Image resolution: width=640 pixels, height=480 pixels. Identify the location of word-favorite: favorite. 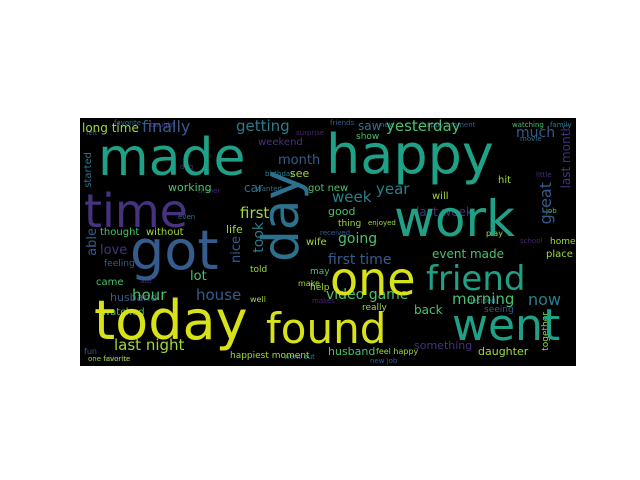
(128, 123).